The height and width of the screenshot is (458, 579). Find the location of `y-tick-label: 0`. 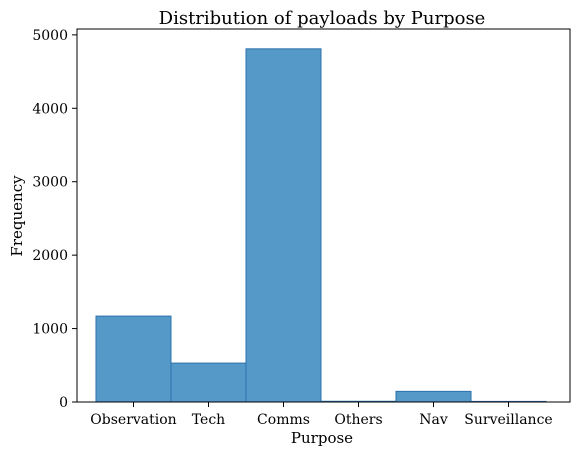

y-tick-label: 0 is located at coordinates (63, 403).